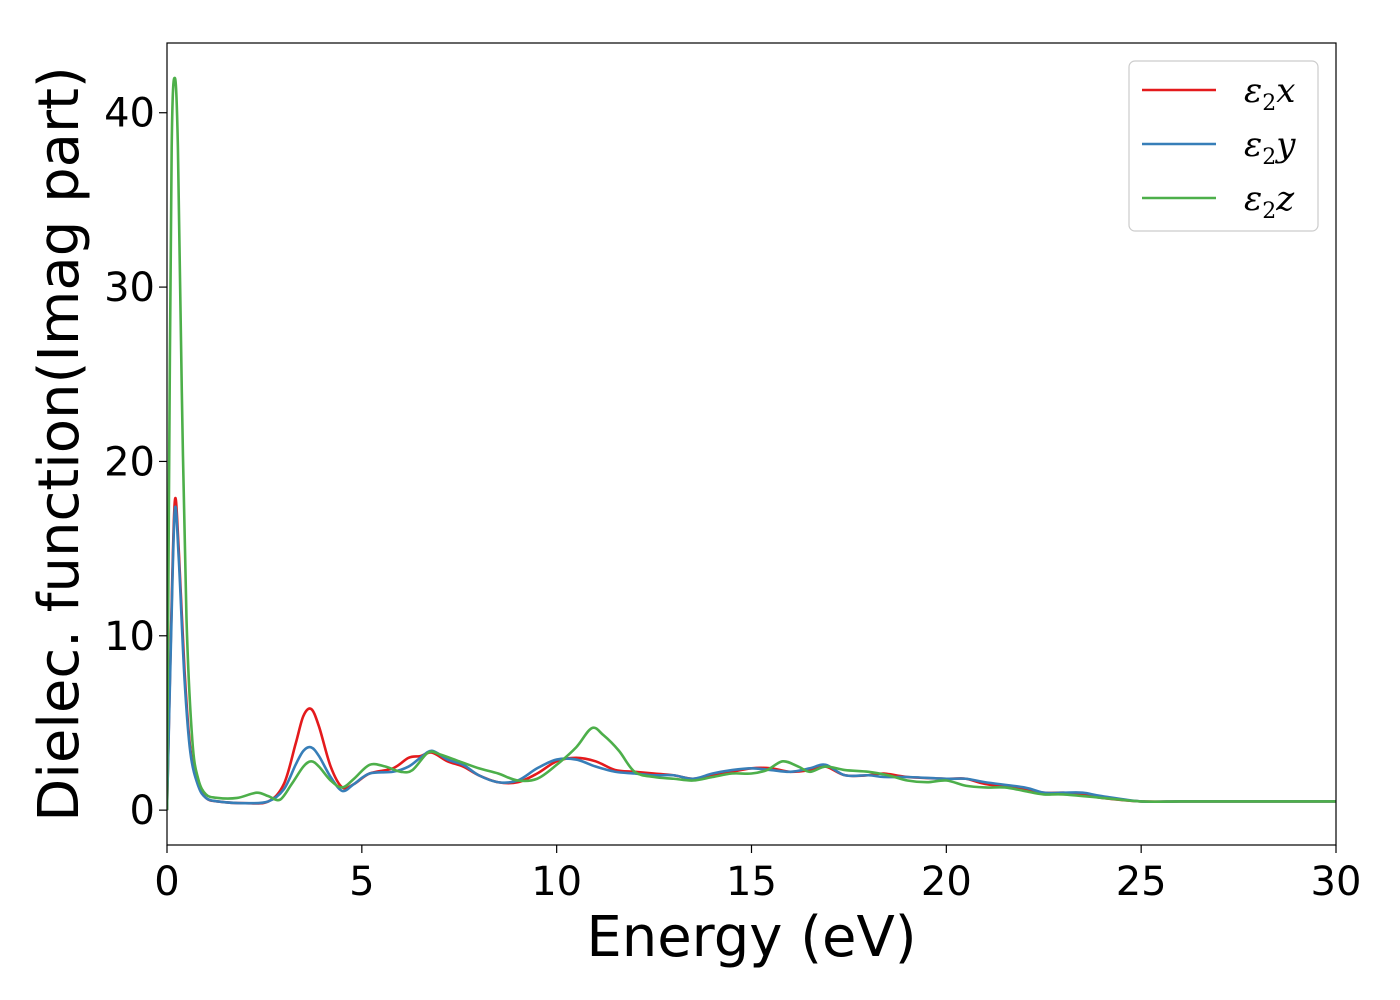 This screenshot has width=1400, height=1000. I want to click on x-tick-label: 20, so click(946, 882).